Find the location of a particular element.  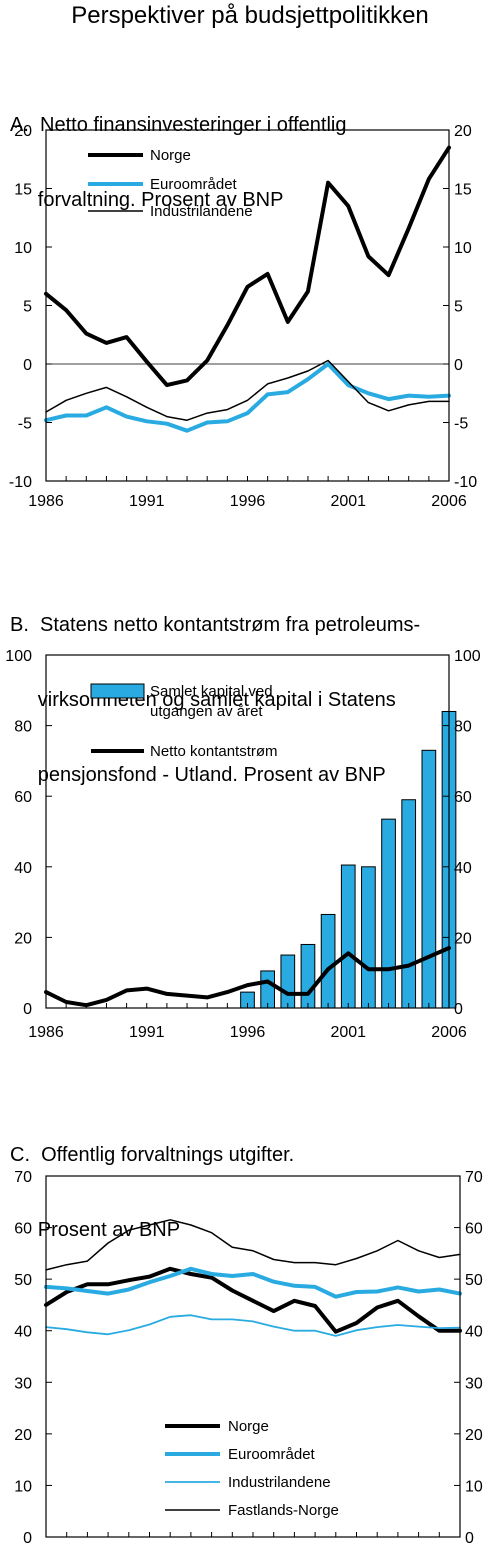

chart-a-series-2-line is located at coordinates (247, 397).